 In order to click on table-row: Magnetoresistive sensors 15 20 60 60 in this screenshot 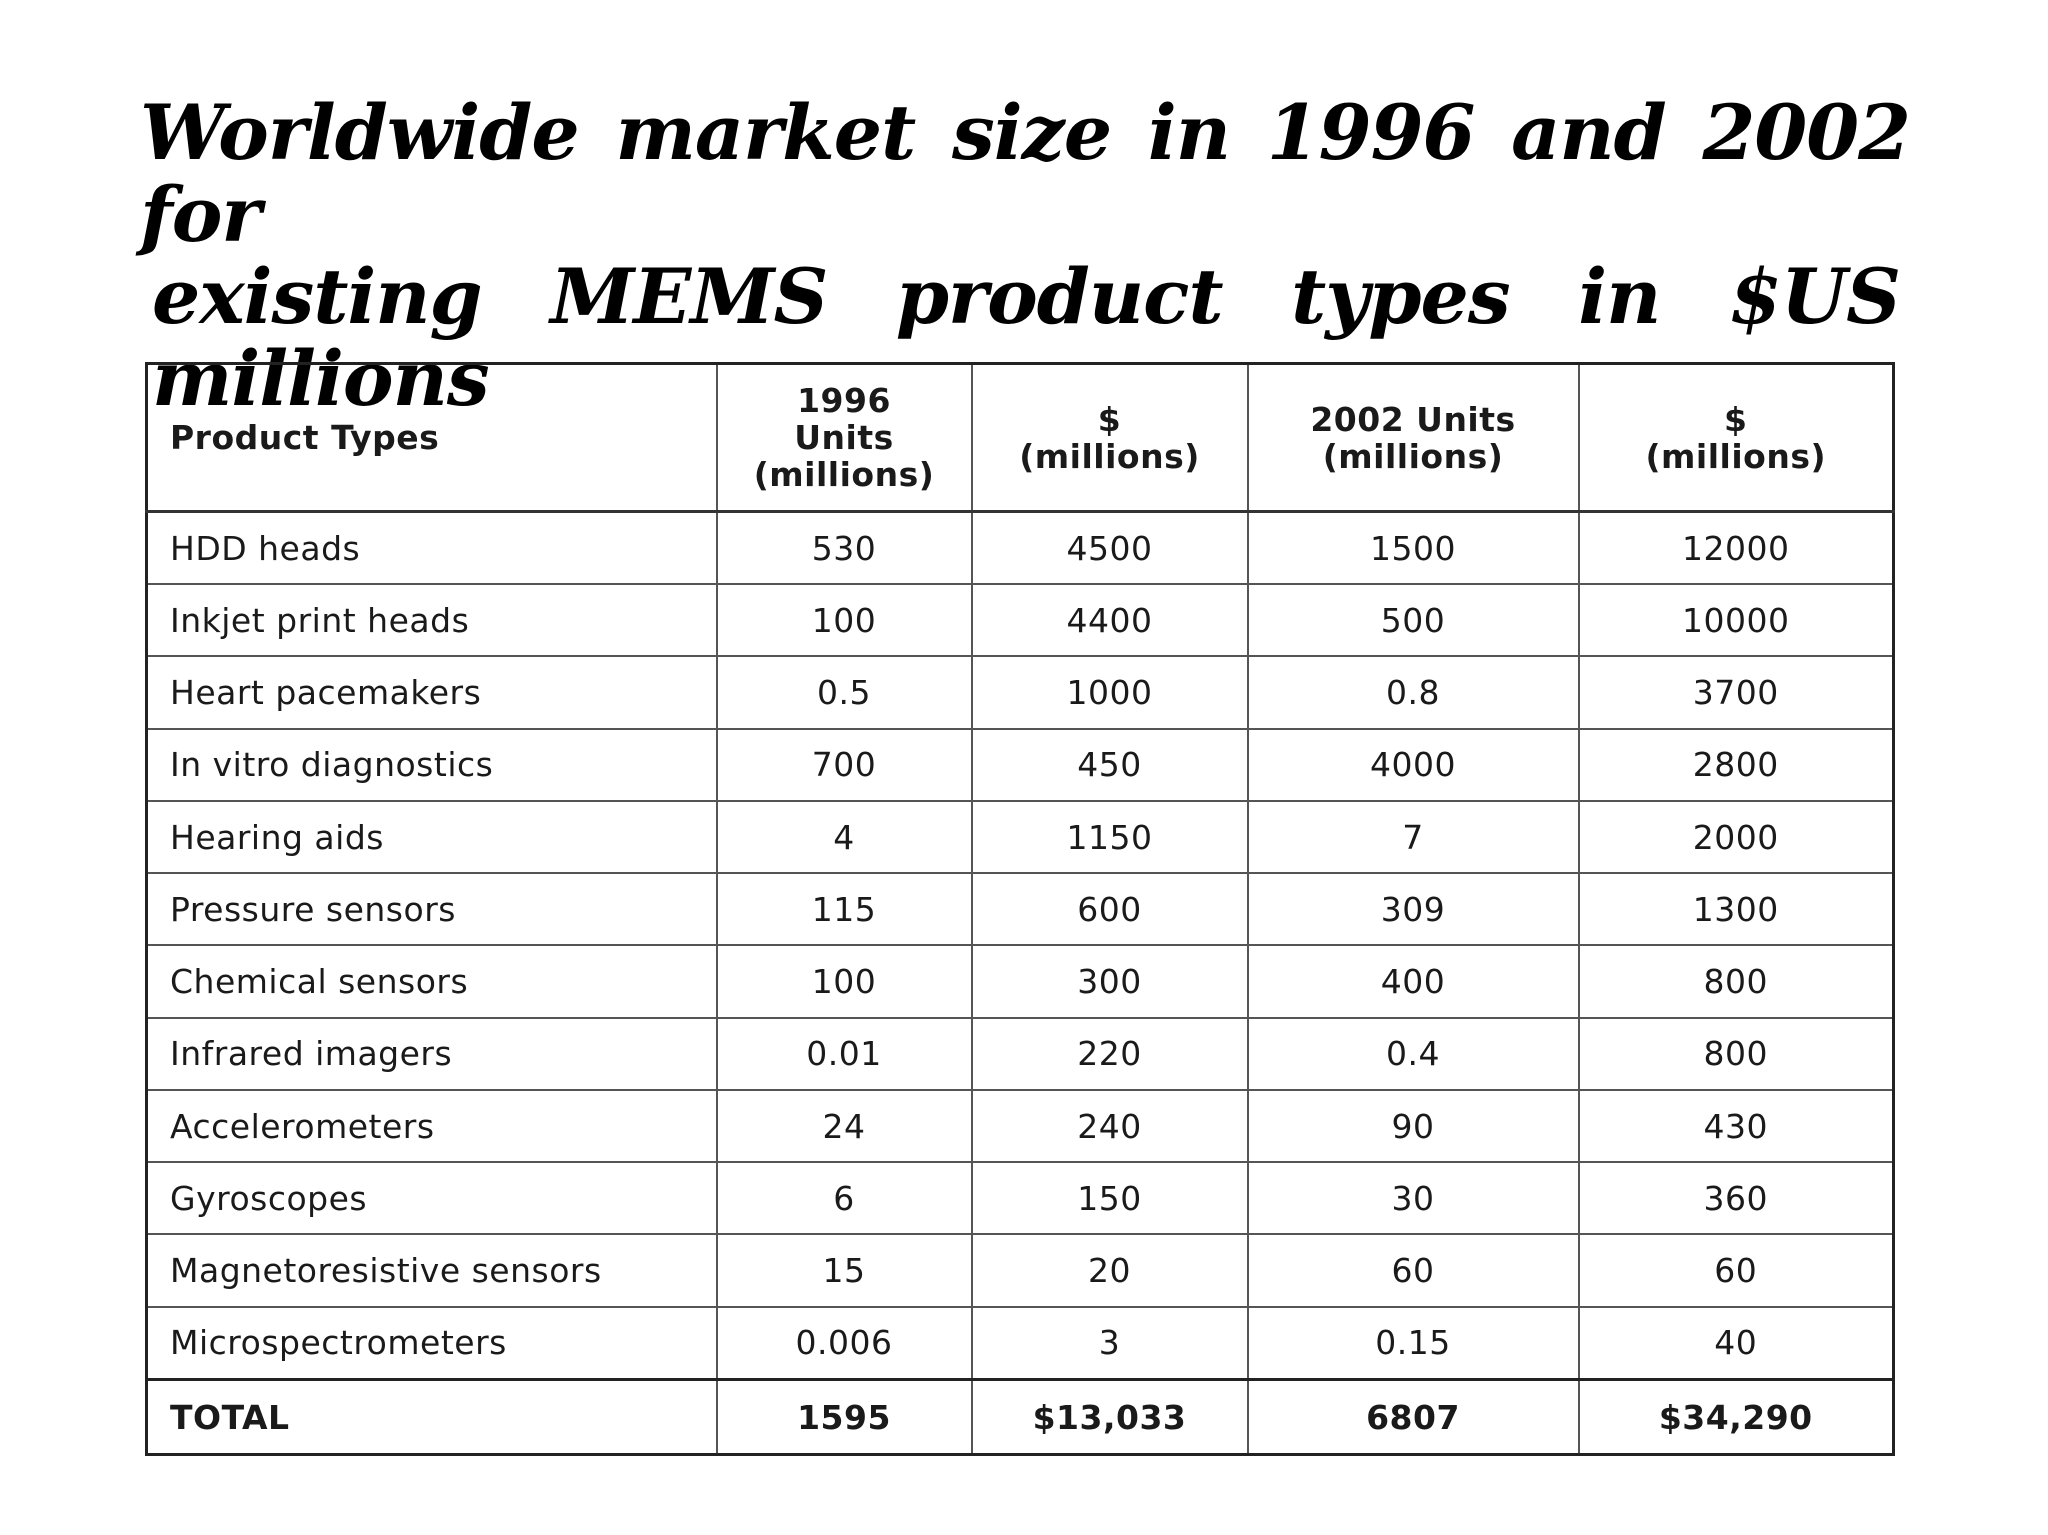, I will do `click(1020, 1270)`.